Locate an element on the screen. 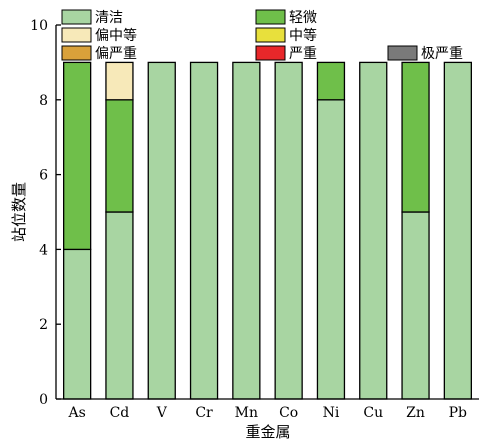  x-axis-title: 重金属 is located at coordinates (267, 432).